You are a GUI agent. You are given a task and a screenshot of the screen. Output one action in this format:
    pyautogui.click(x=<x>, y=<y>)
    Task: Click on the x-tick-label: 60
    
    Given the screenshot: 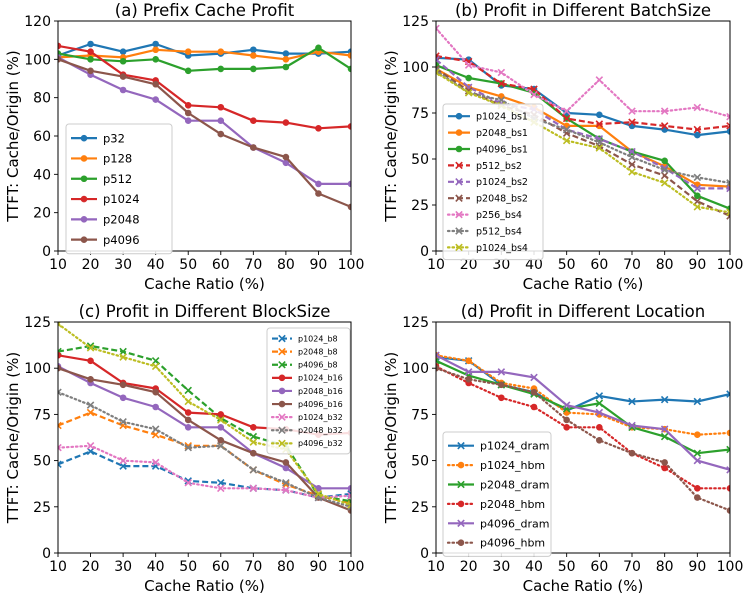 What is the action you would take?
    pyautogui.click(x=599, y=265)
    